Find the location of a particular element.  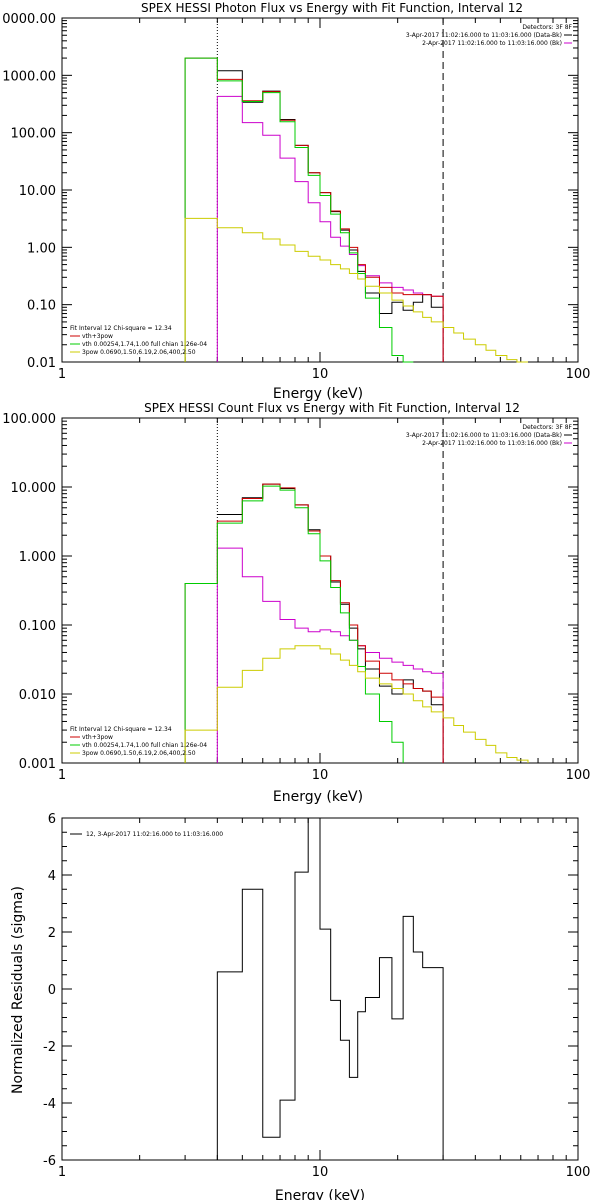

residuals-series is located at coordinates (330, 988).